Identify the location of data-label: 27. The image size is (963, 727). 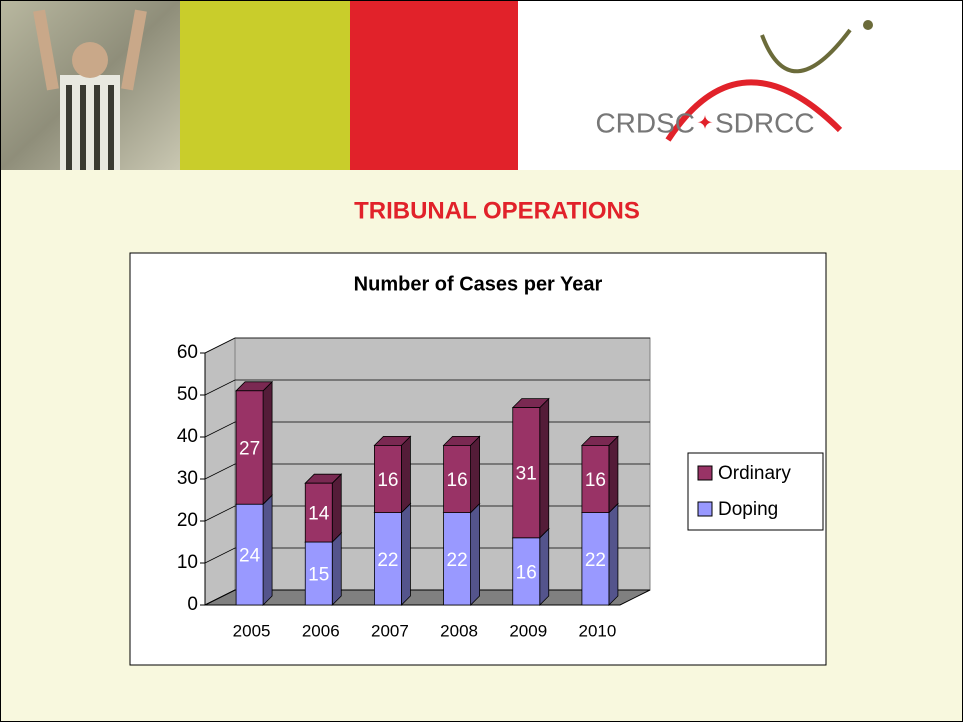
(249, 449).